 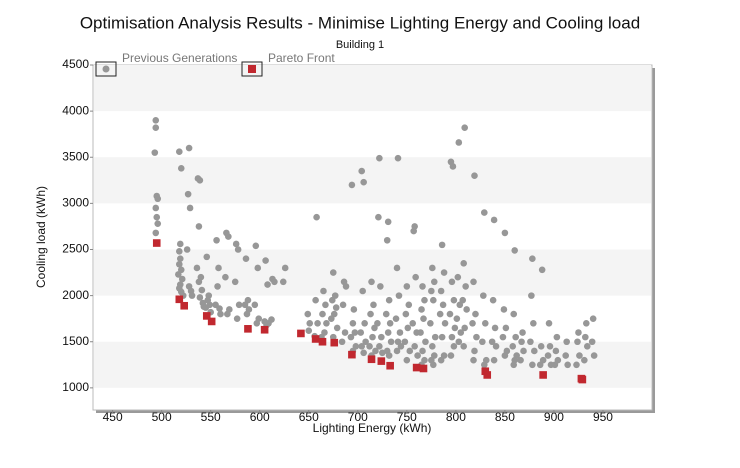 What do you see at coordinates (75, 64) in the screenshot?
I see `y-tick-label: 4500` at bounding box center [75, 64].